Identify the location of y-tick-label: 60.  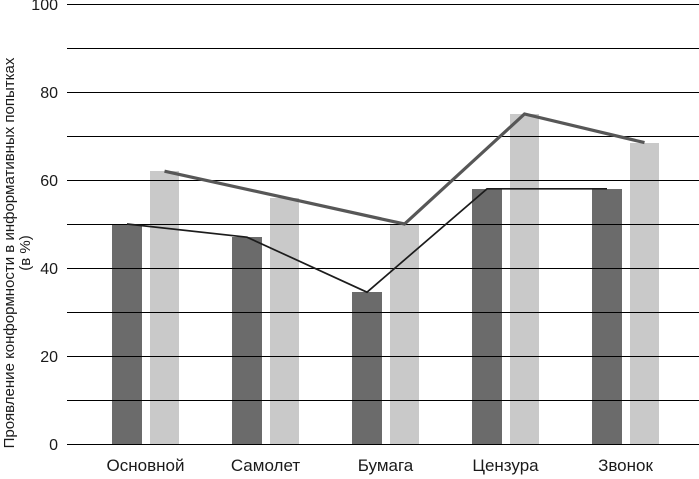
(49, 181).